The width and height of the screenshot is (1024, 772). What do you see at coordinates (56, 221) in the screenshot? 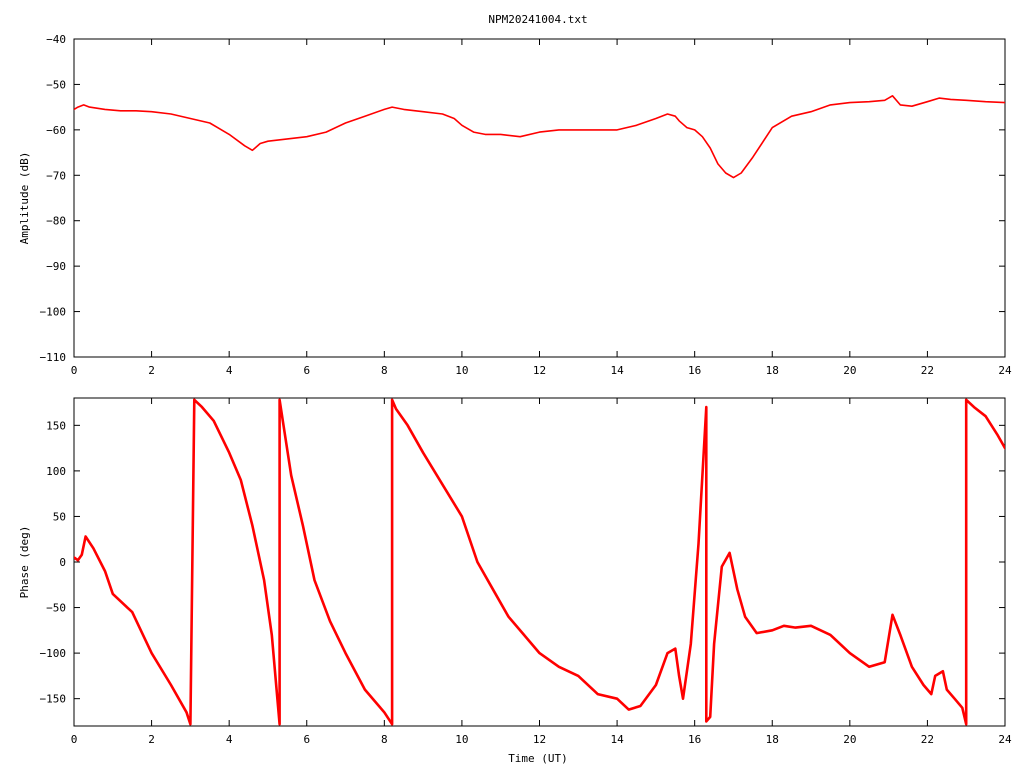
I see `y-tick-label: −80` at bounding box center [56, 221].